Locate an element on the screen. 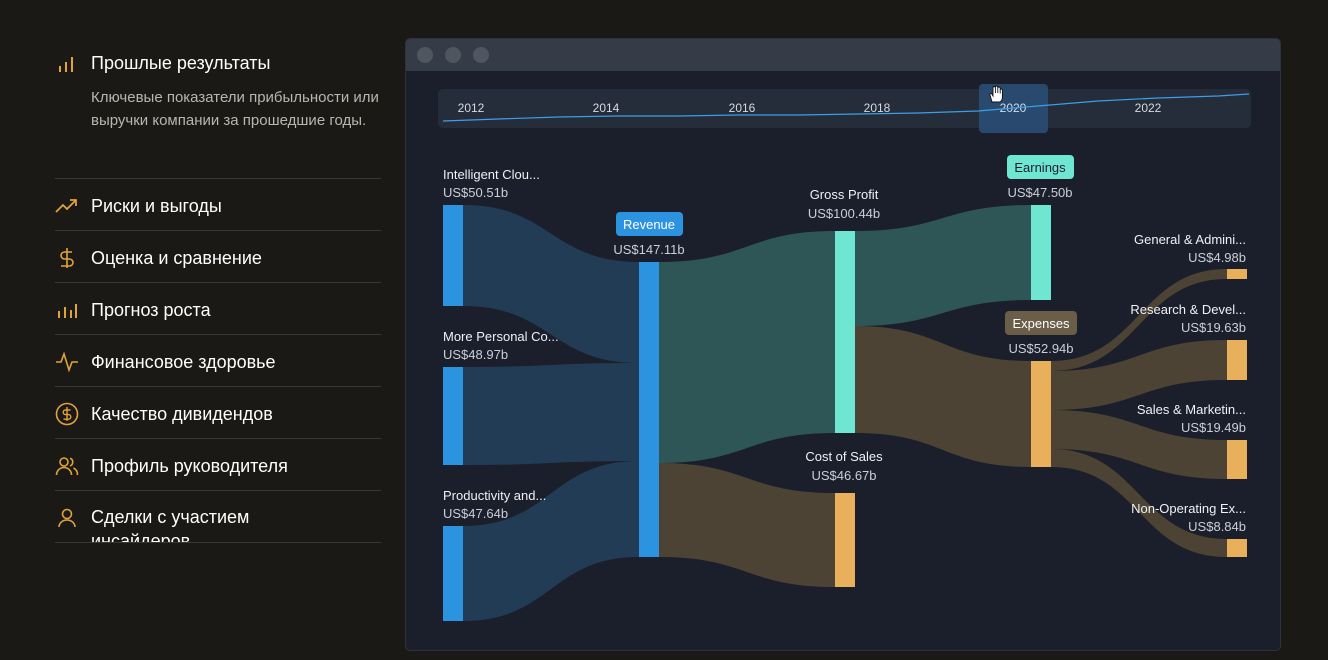  earnings-label: Earnings is located at coordinates (1040, 167).